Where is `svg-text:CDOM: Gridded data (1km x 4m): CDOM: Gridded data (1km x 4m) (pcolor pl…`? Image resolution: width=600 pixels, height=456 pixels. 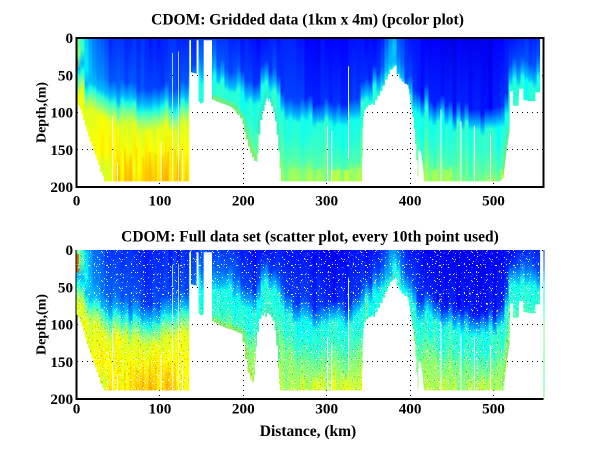
svg-text:CDOM: Gridded data (1km x 4m): CDOM: Gridded data (1km x 4m) (pcolor pl… is located at coordinates (307, 20).